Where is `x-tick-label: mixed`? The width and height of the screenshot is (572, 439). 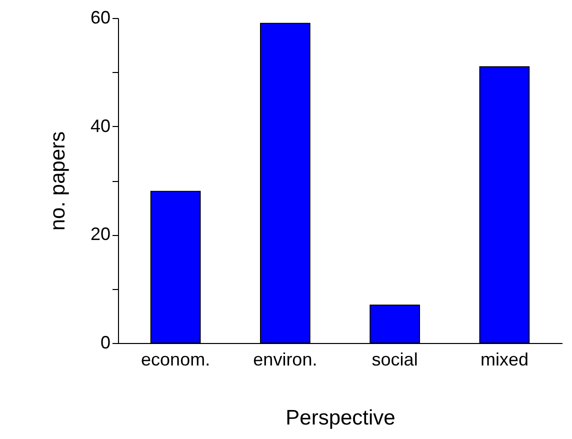 x-tick-label: mixed is located at coordinates (504, 360).